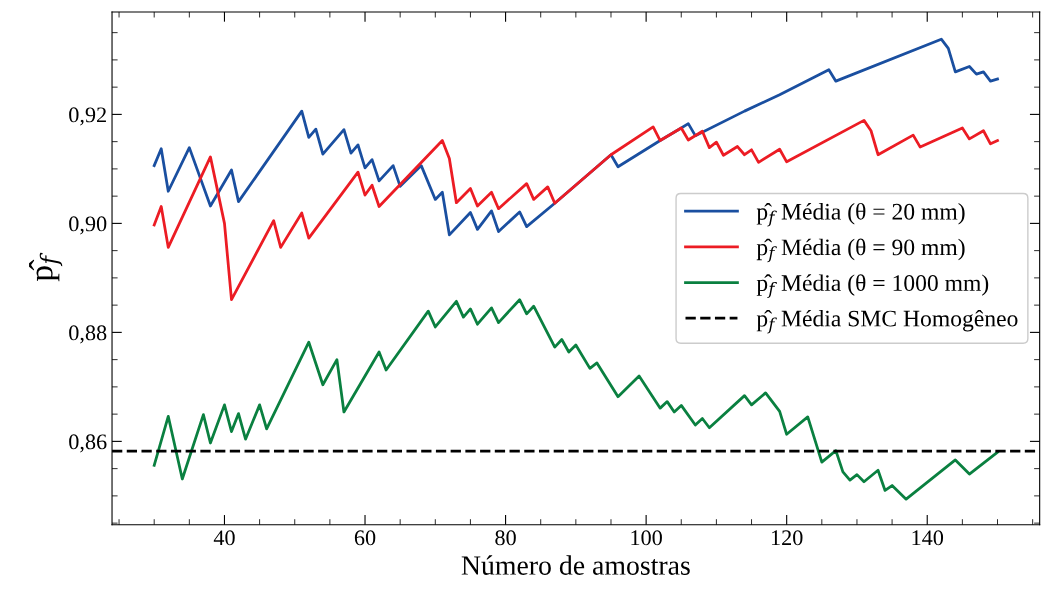 This screenshot has width=1047, height=597. What do you see at coordinates (88, 334) in the screenshot?
I see `y-tick-label: 0,88` at bounding box center [88, 334].